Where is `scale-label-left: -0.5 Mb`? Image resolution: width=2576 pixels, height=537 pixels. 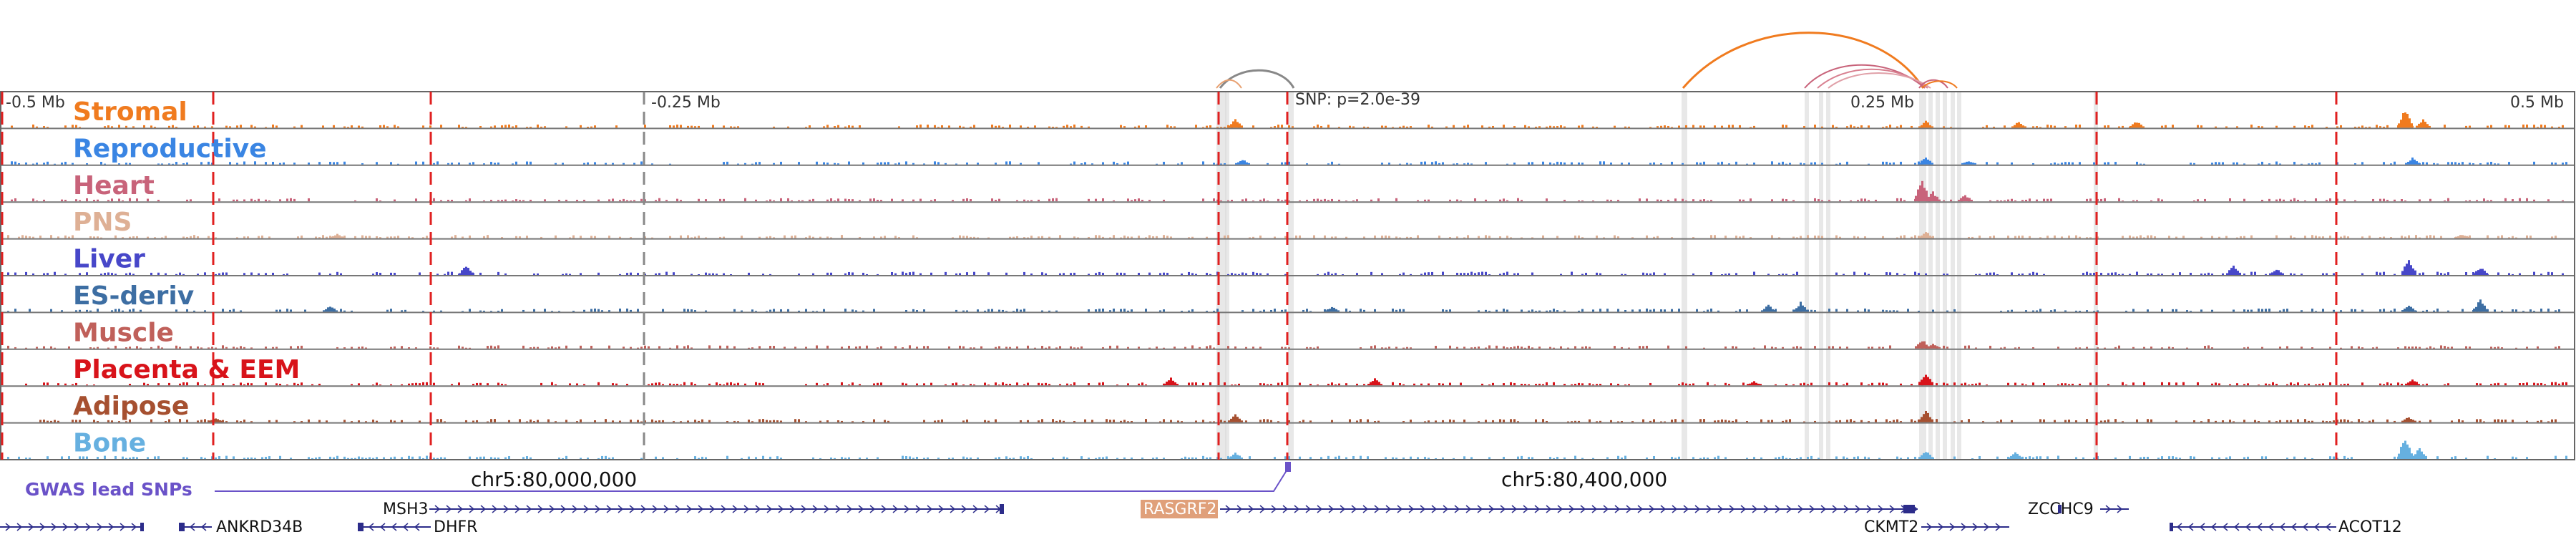
scale-label-left: -0.5 Mb is located at coordinates (35, 103).